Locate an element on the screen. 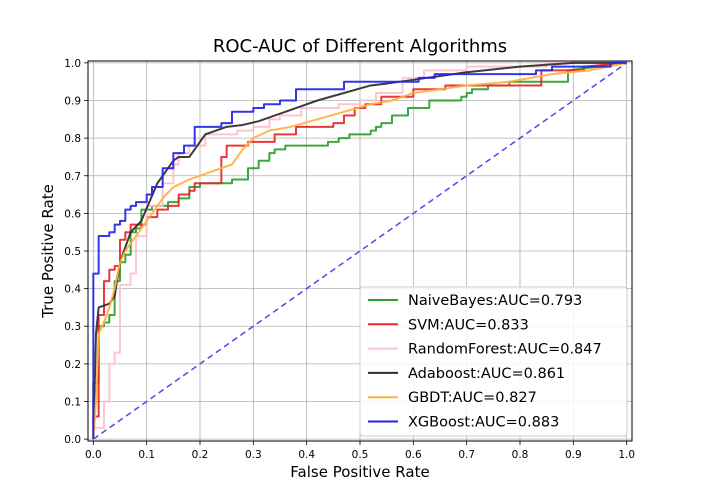 The image size is (702, 497). x-tick-label: 0.9 is located at coordinates (573, 455).